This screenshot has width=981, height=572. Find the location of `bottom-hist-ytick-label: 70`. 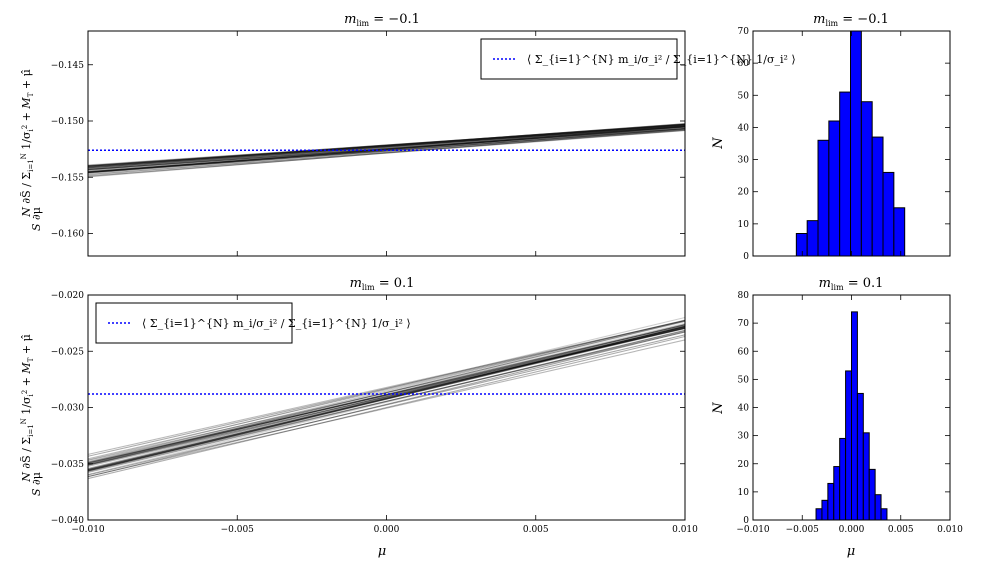

bottom-hist-ytick-label: 70 is located at coordinates (744, 324).